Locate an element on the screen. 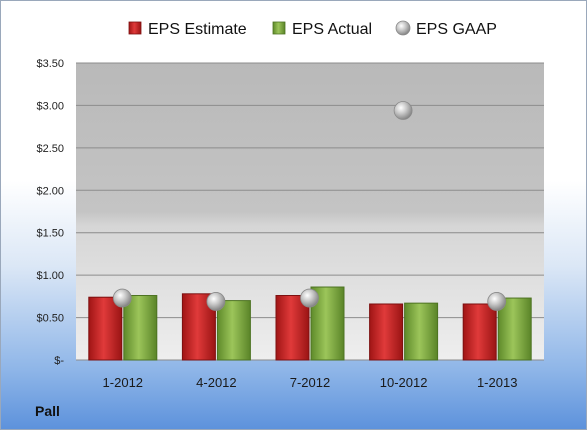 The image size is (587, 430). x-axis-ticks: 1-2012 4-2012 7-2012 10-2012 1-2013 is located at coordinates (310, 382).